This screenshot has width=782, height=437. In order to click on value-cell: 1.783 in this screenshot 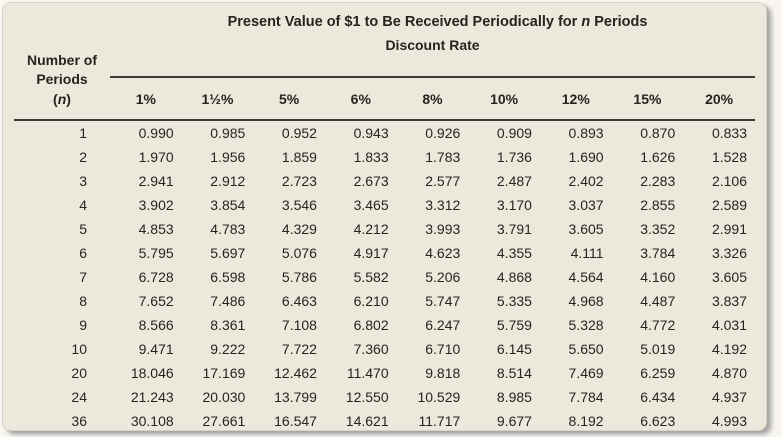, I will do `click(443, 157)`.